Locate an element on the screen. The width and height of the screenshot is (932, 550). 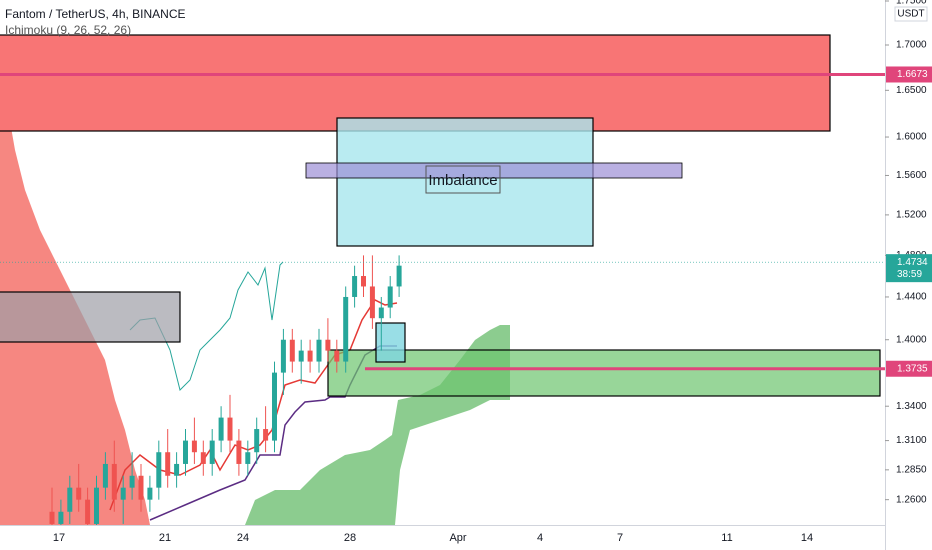
unit-box is located at coordinates (911, 14).